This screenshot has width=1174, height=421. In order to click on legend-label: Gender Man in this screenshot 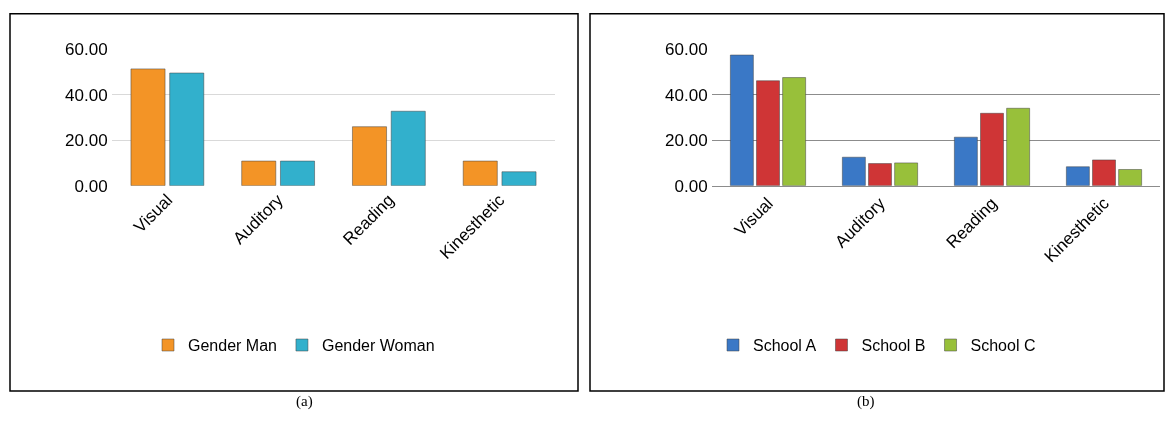, I will do `click(232, 346)`.